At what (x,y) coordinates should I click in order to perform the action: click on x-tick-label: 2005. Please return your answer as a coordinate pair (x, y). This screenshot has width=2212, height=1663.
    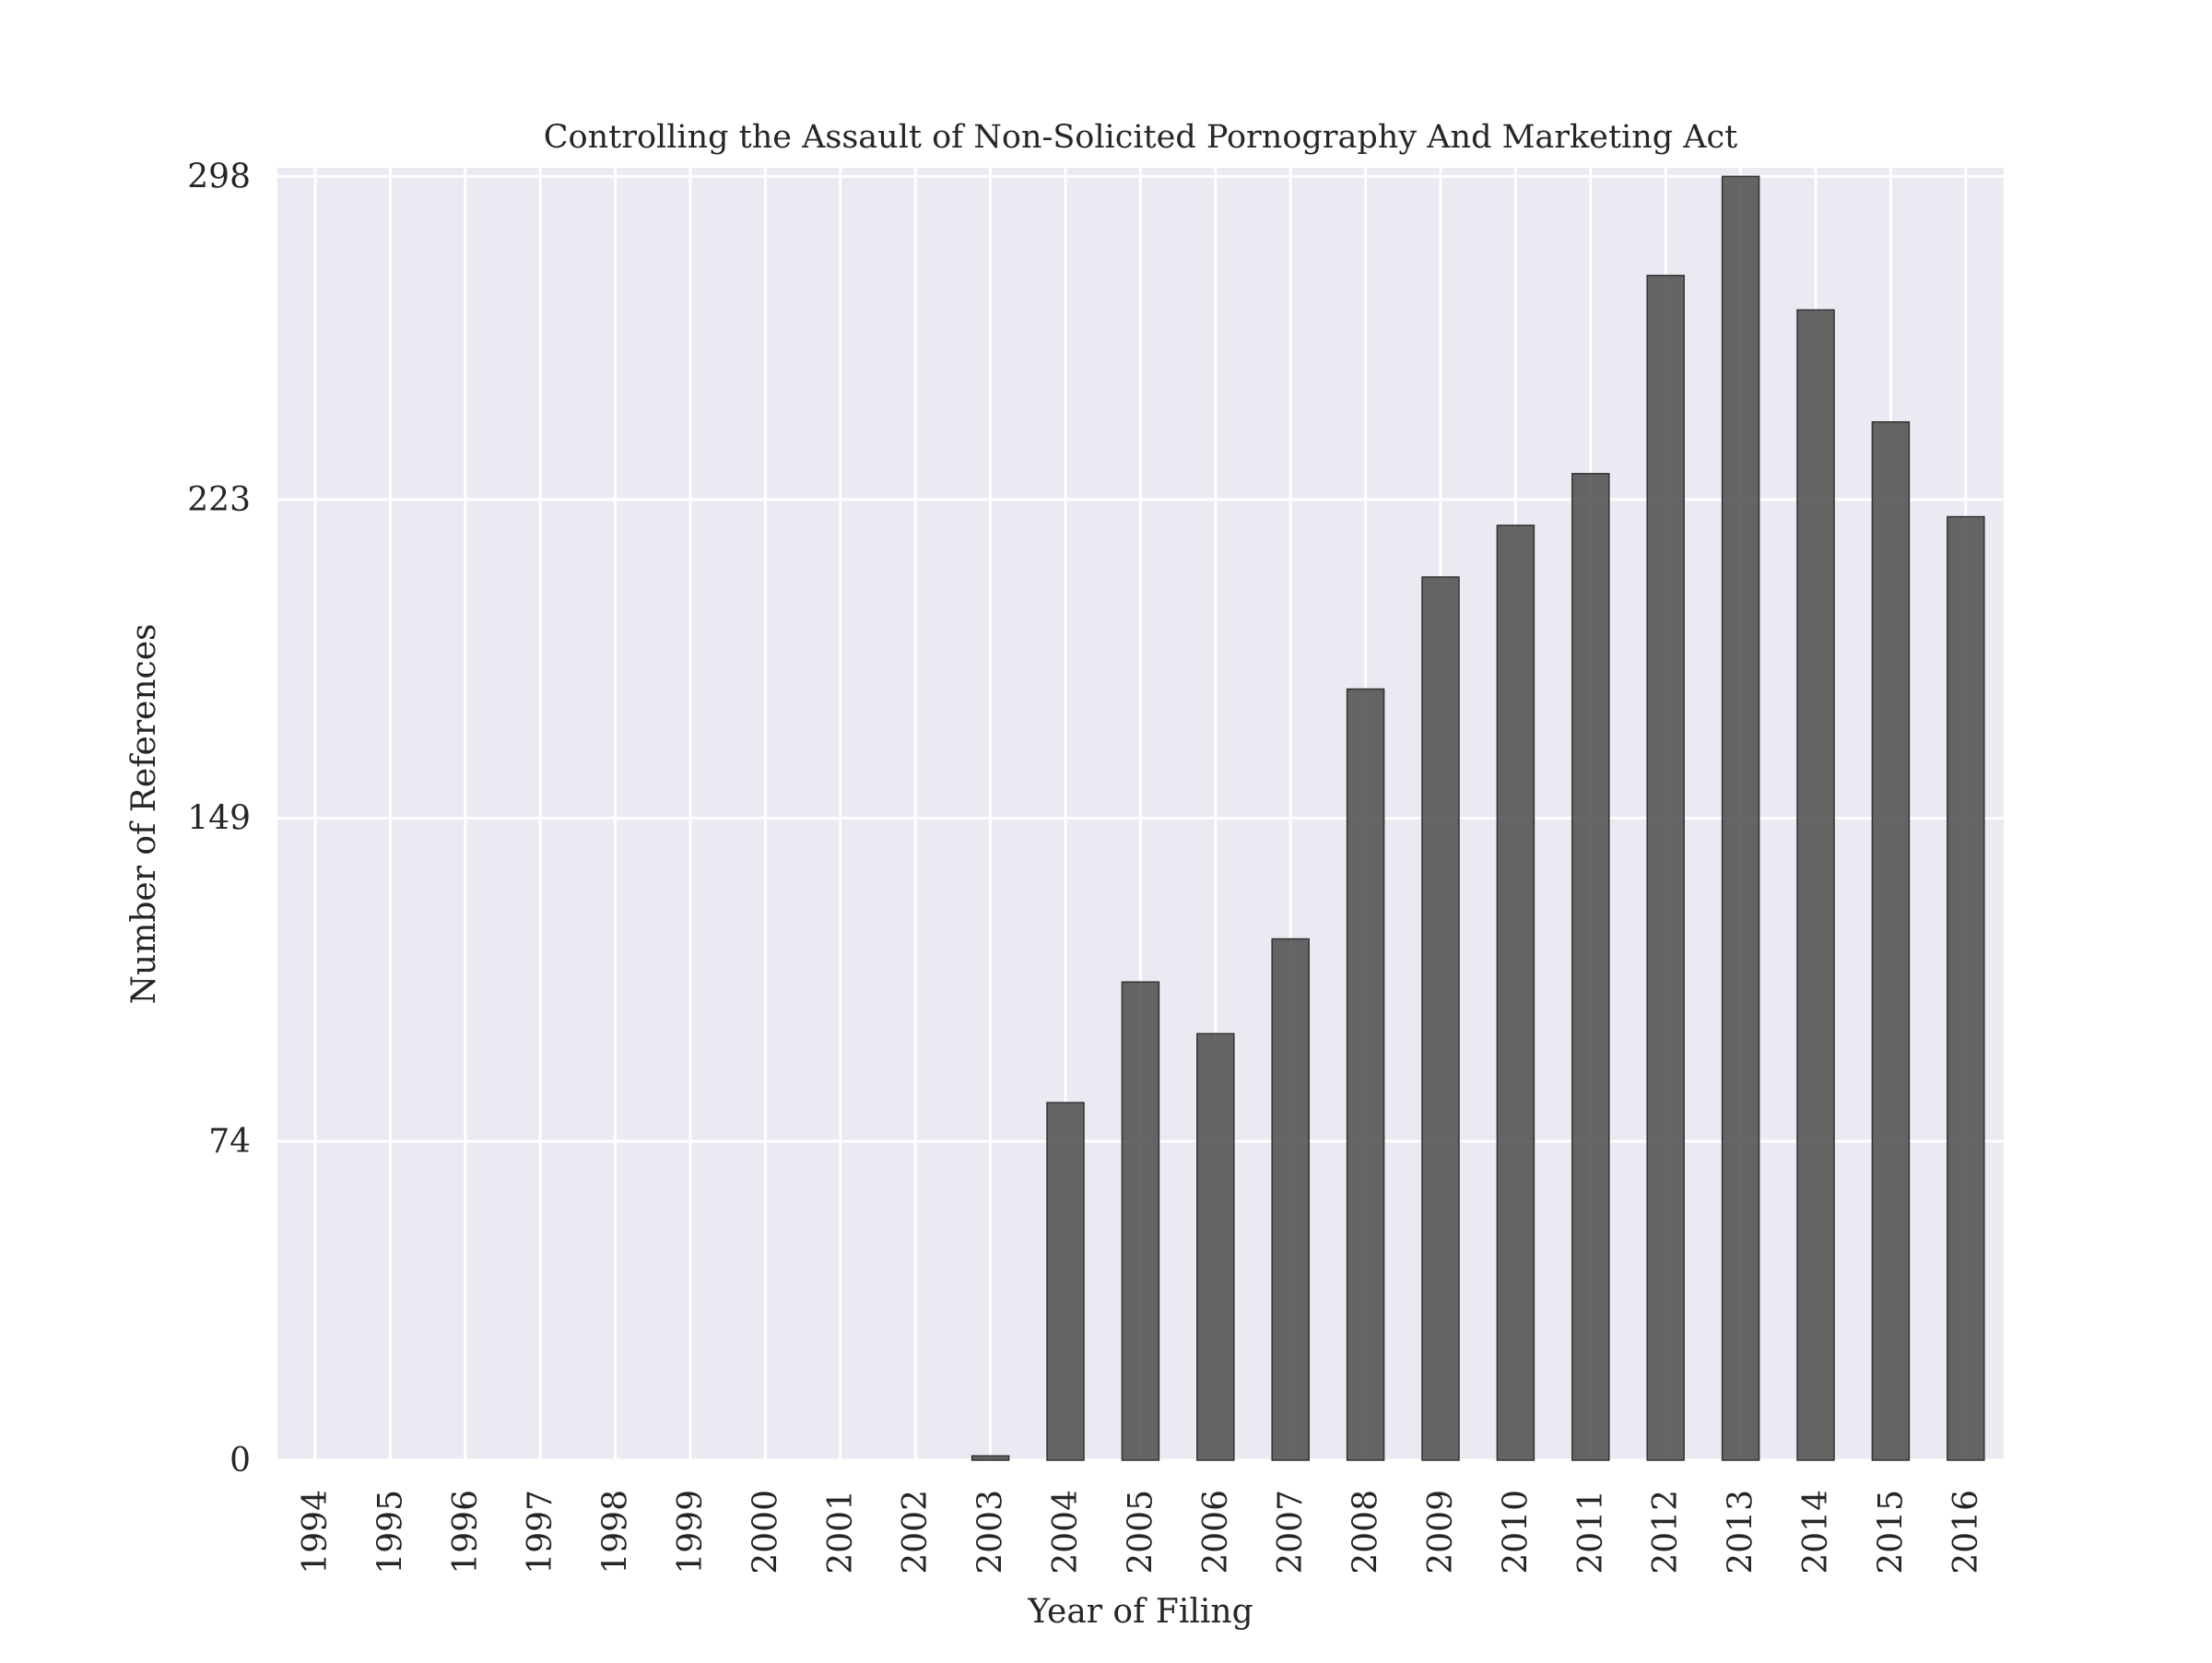
    Looking at the image, I should click on (1140, 1532).